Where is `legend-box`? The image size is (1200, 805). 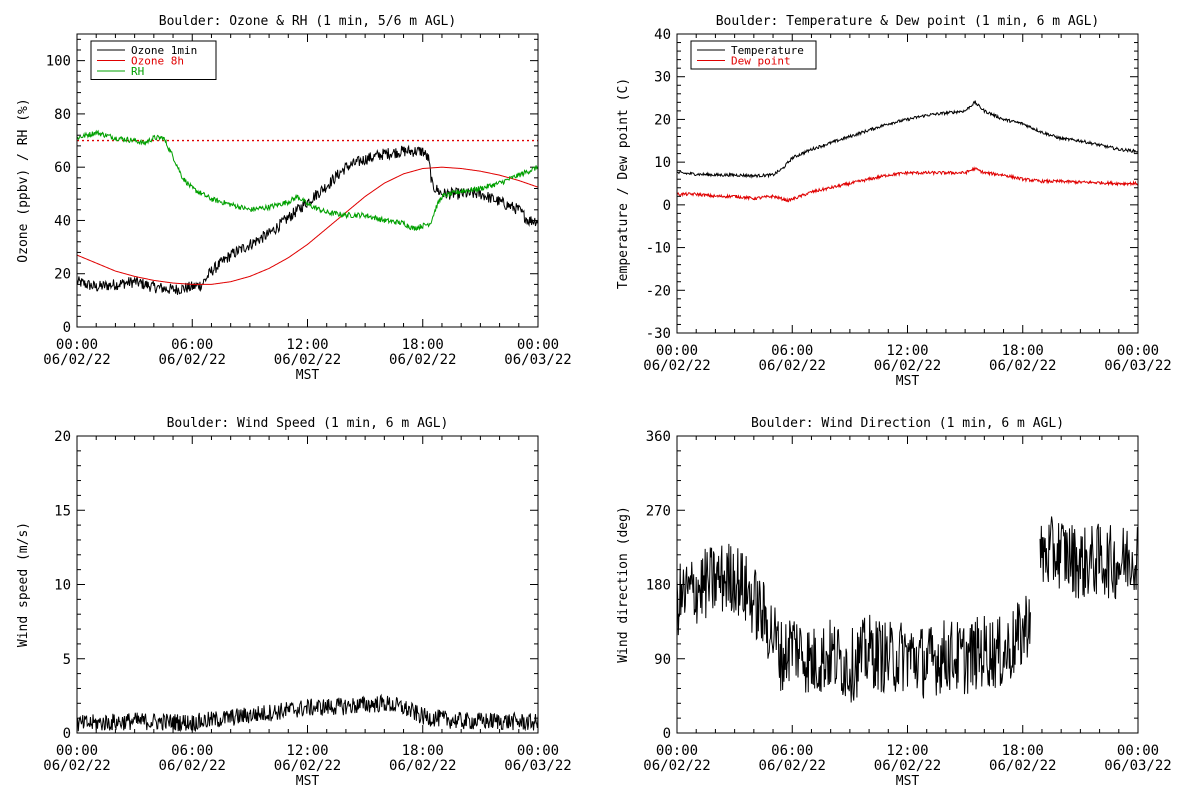
legend-box is located at coordinates (753, 55).